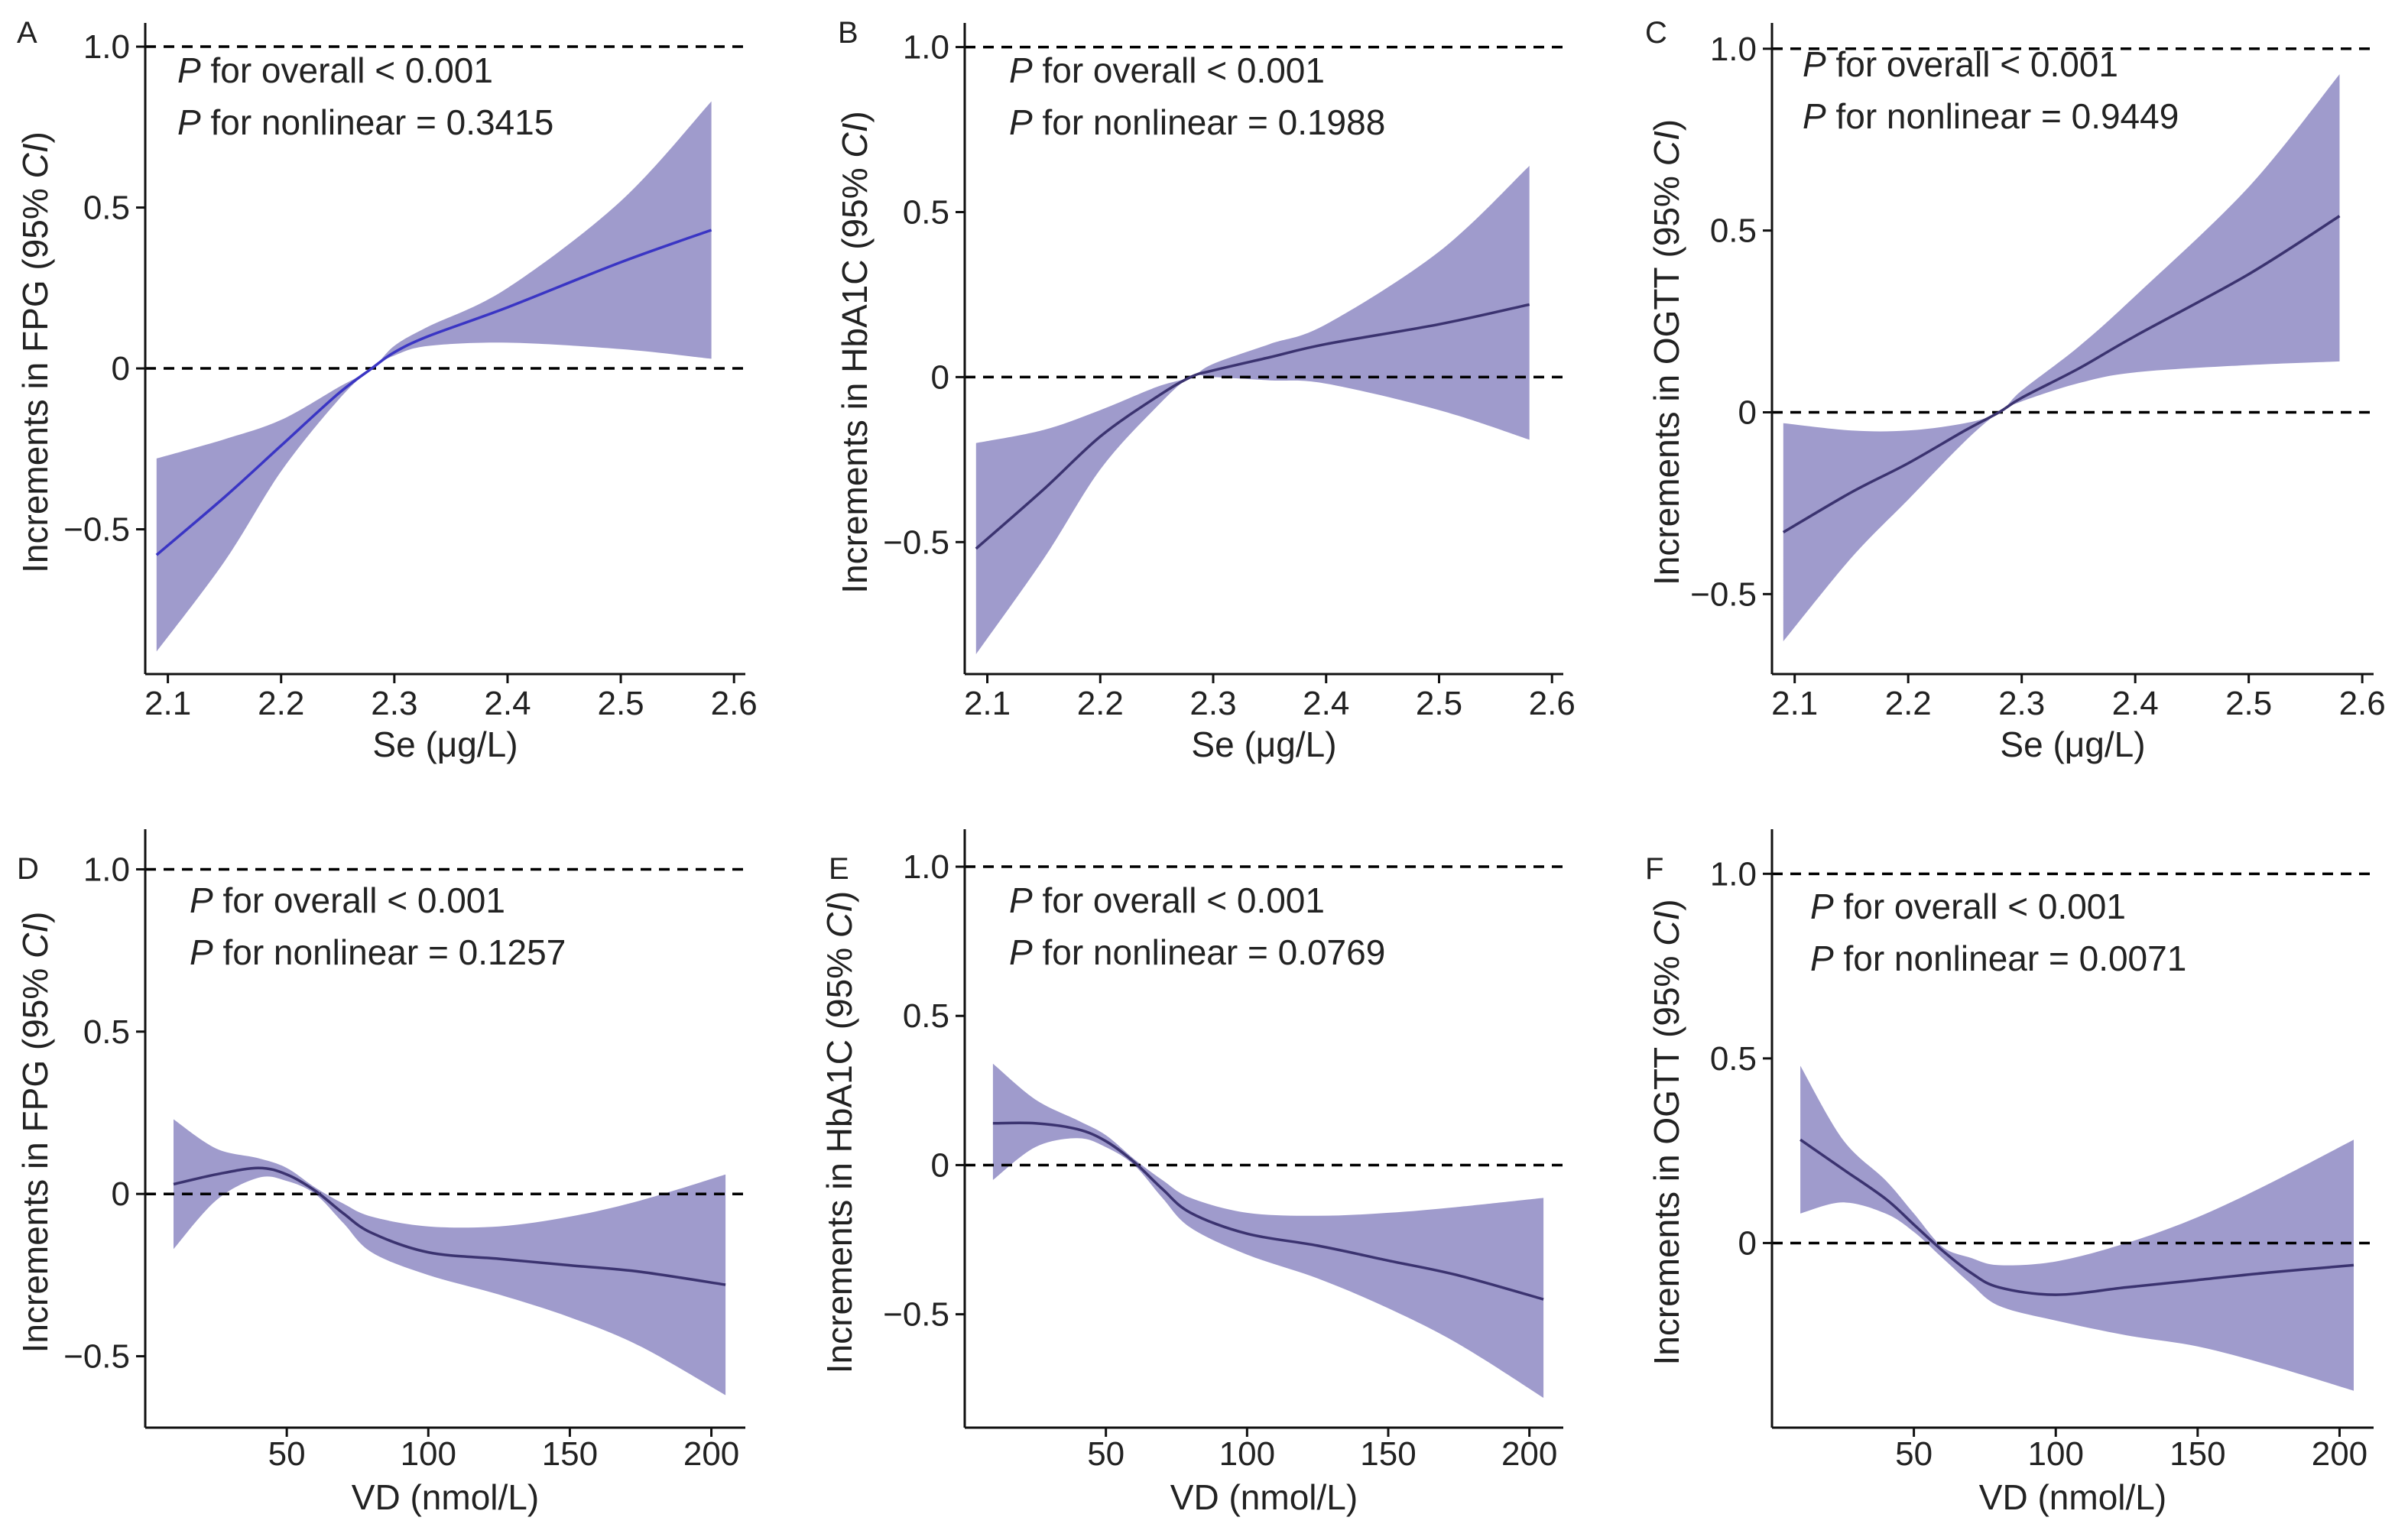 The height and width of the screenshot is (1527, 2408). Describe the element at coordinates (839, 869) in the screenshot. I see `panel-letter: E` at that location.